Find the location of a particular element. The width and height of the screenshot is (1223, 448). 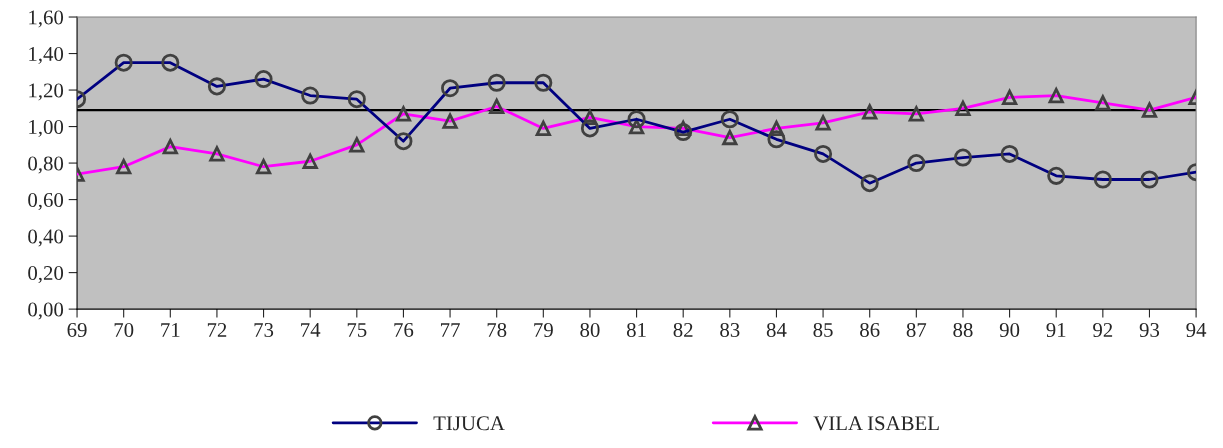

x-tick-label: 79 is located at coordinates (543, 329).